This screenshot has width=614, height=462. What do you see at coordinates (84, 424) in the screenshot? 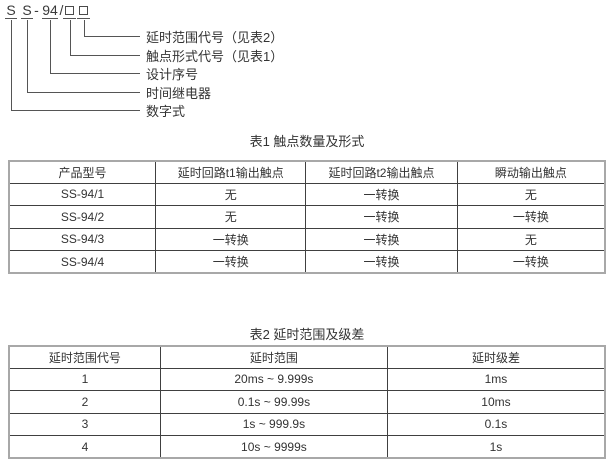
I see `table-cell: 3` at bounding box center [84, 424].